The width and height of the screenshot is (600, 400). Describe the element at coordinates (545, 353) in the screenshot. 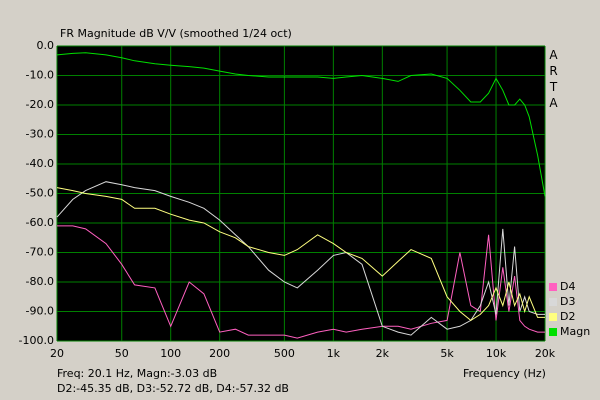

I see `x-tick-label: 20k` at that location.